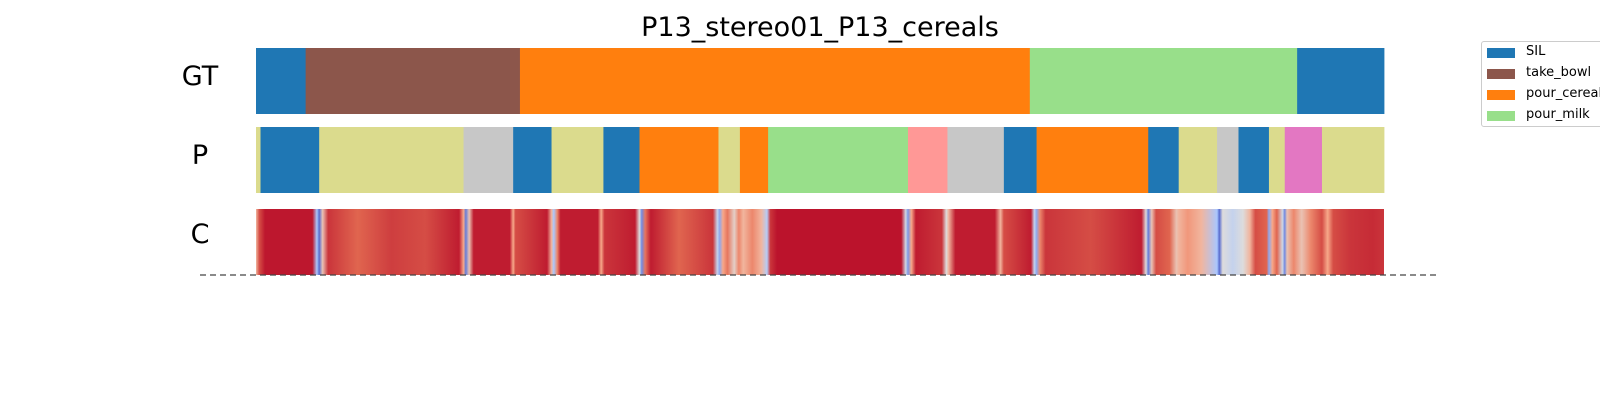  What do you see at coordinates (1536, 51) in the screenshot?
I see `legend-label: SIL` at bounding box center [1536, 51].